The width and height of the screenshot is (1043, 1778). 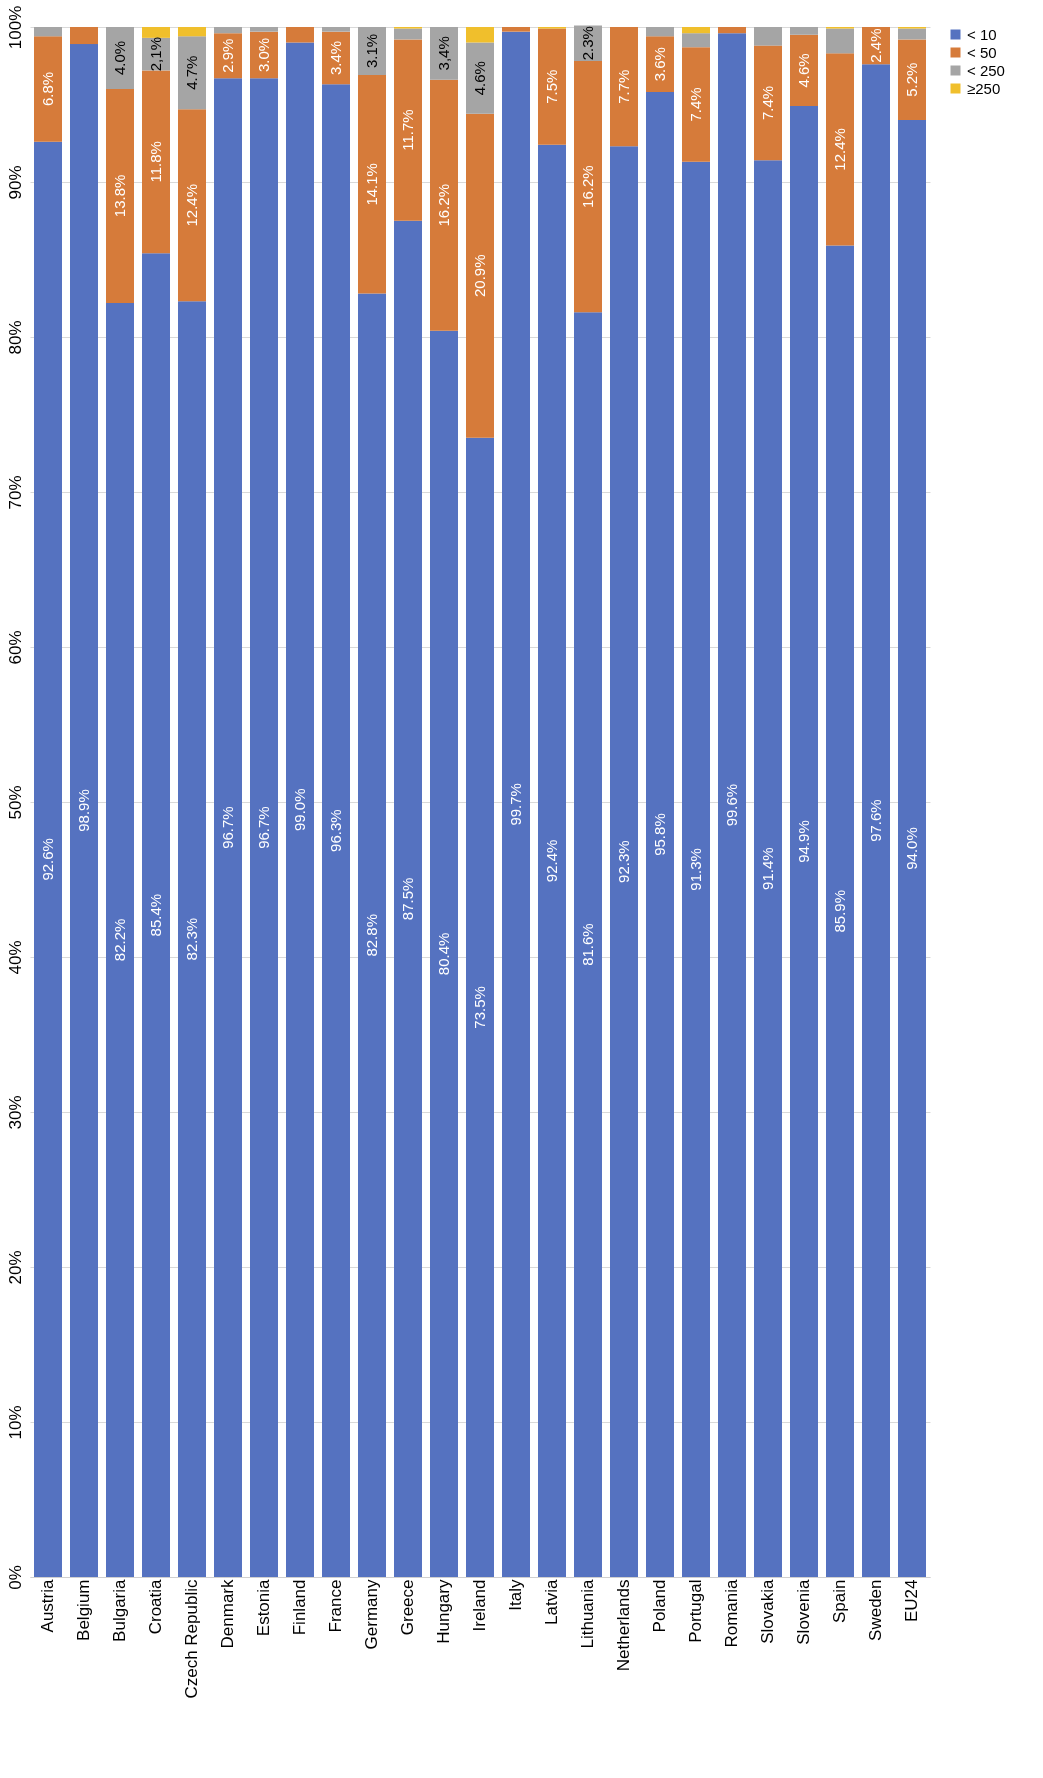 What do you see at coordinates (191, 1639) in the screenshot?
I see `x-tick-label: Czech Republic` at bounding box center [191, 1639].